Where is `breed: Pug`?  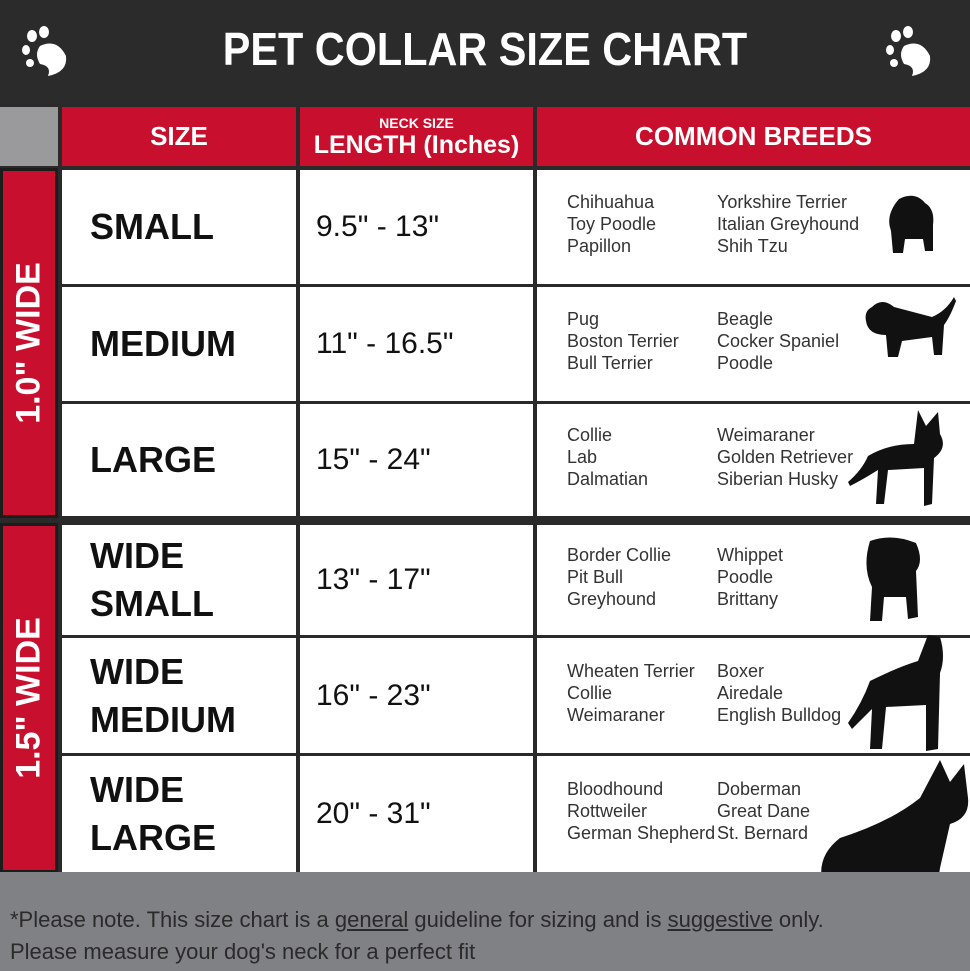 breed: Pug is located at coordinates (583, 319).